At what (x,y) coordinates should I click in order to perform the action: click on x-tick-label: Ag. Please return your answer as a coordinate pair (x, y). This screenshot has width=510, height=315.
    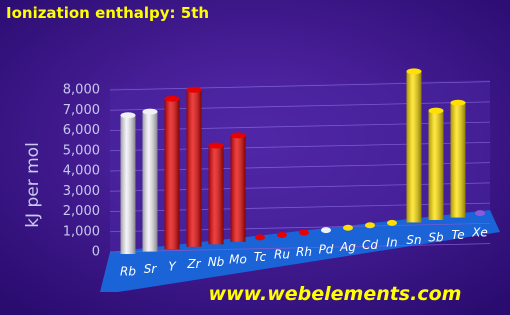
    Looking at the image, I should click on (347, 247).